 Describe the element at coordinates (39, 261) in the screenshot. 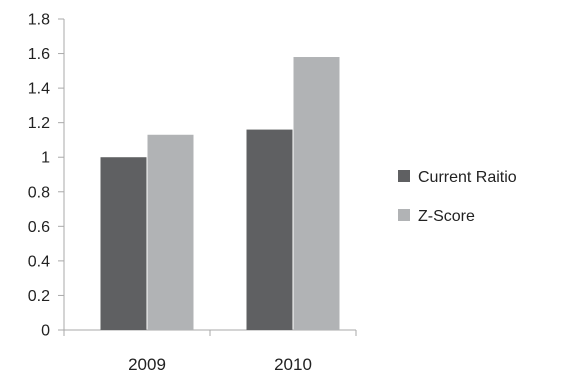

I see `y-tick-label: 0.4` at that location.